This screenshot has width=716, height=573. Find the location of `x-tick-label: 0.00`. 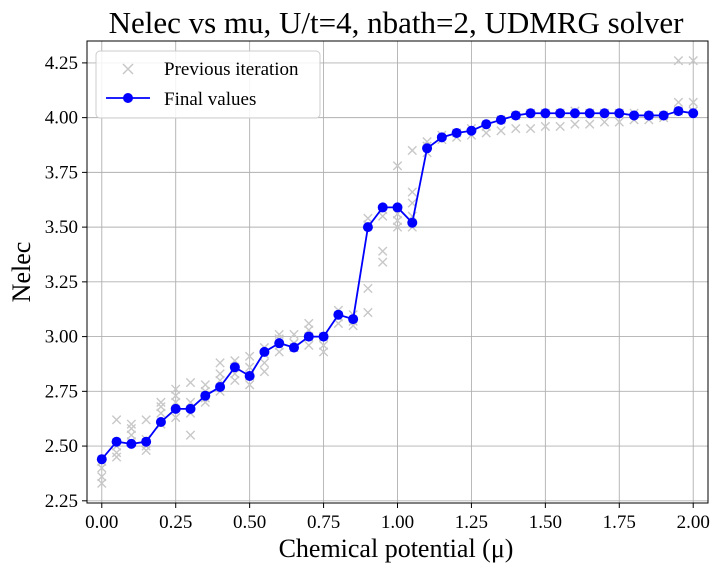

x-tick-label: 0.00 is located at coordinates (101, 522).